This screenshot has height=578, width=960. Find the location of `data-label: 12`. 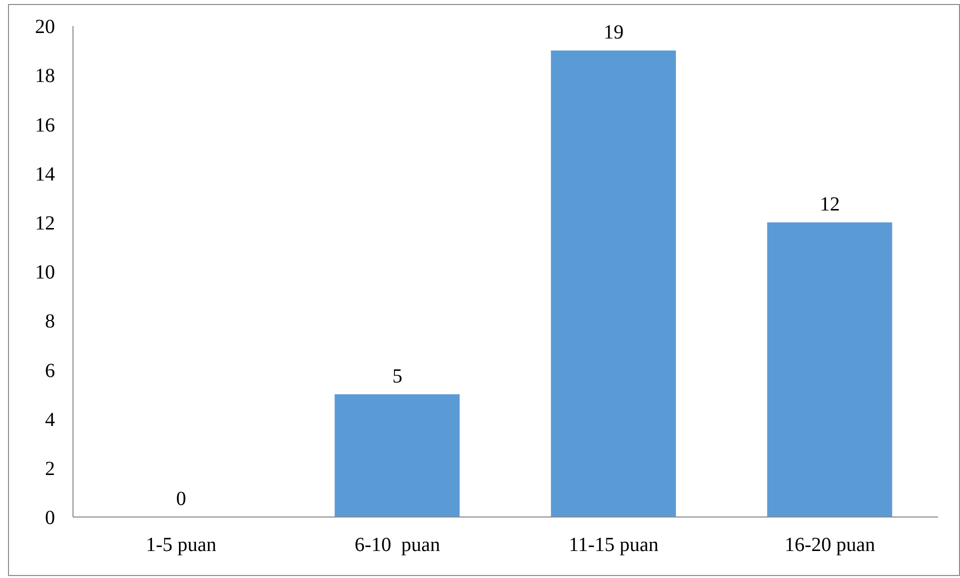

data-label: 12 is located at coordinates (830, 204).